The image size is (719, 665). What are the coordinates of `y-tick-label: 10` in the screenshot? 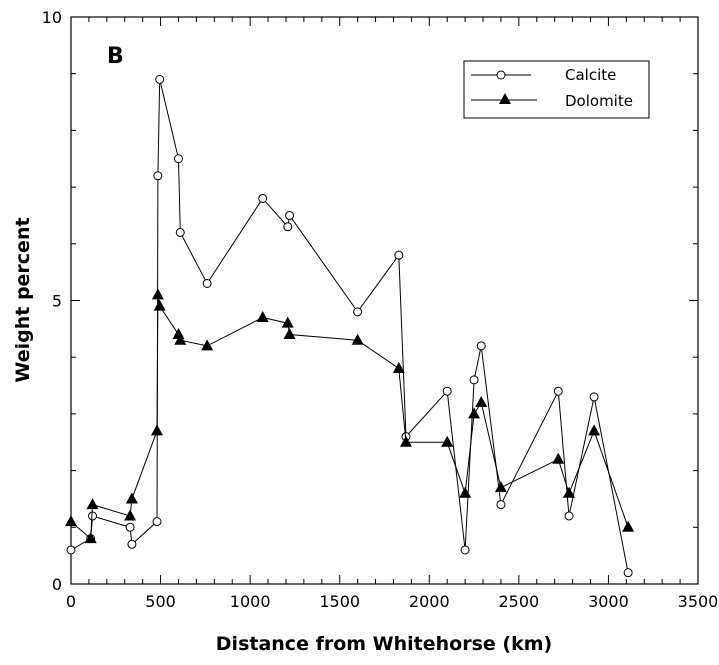 It's located at (52, 17).